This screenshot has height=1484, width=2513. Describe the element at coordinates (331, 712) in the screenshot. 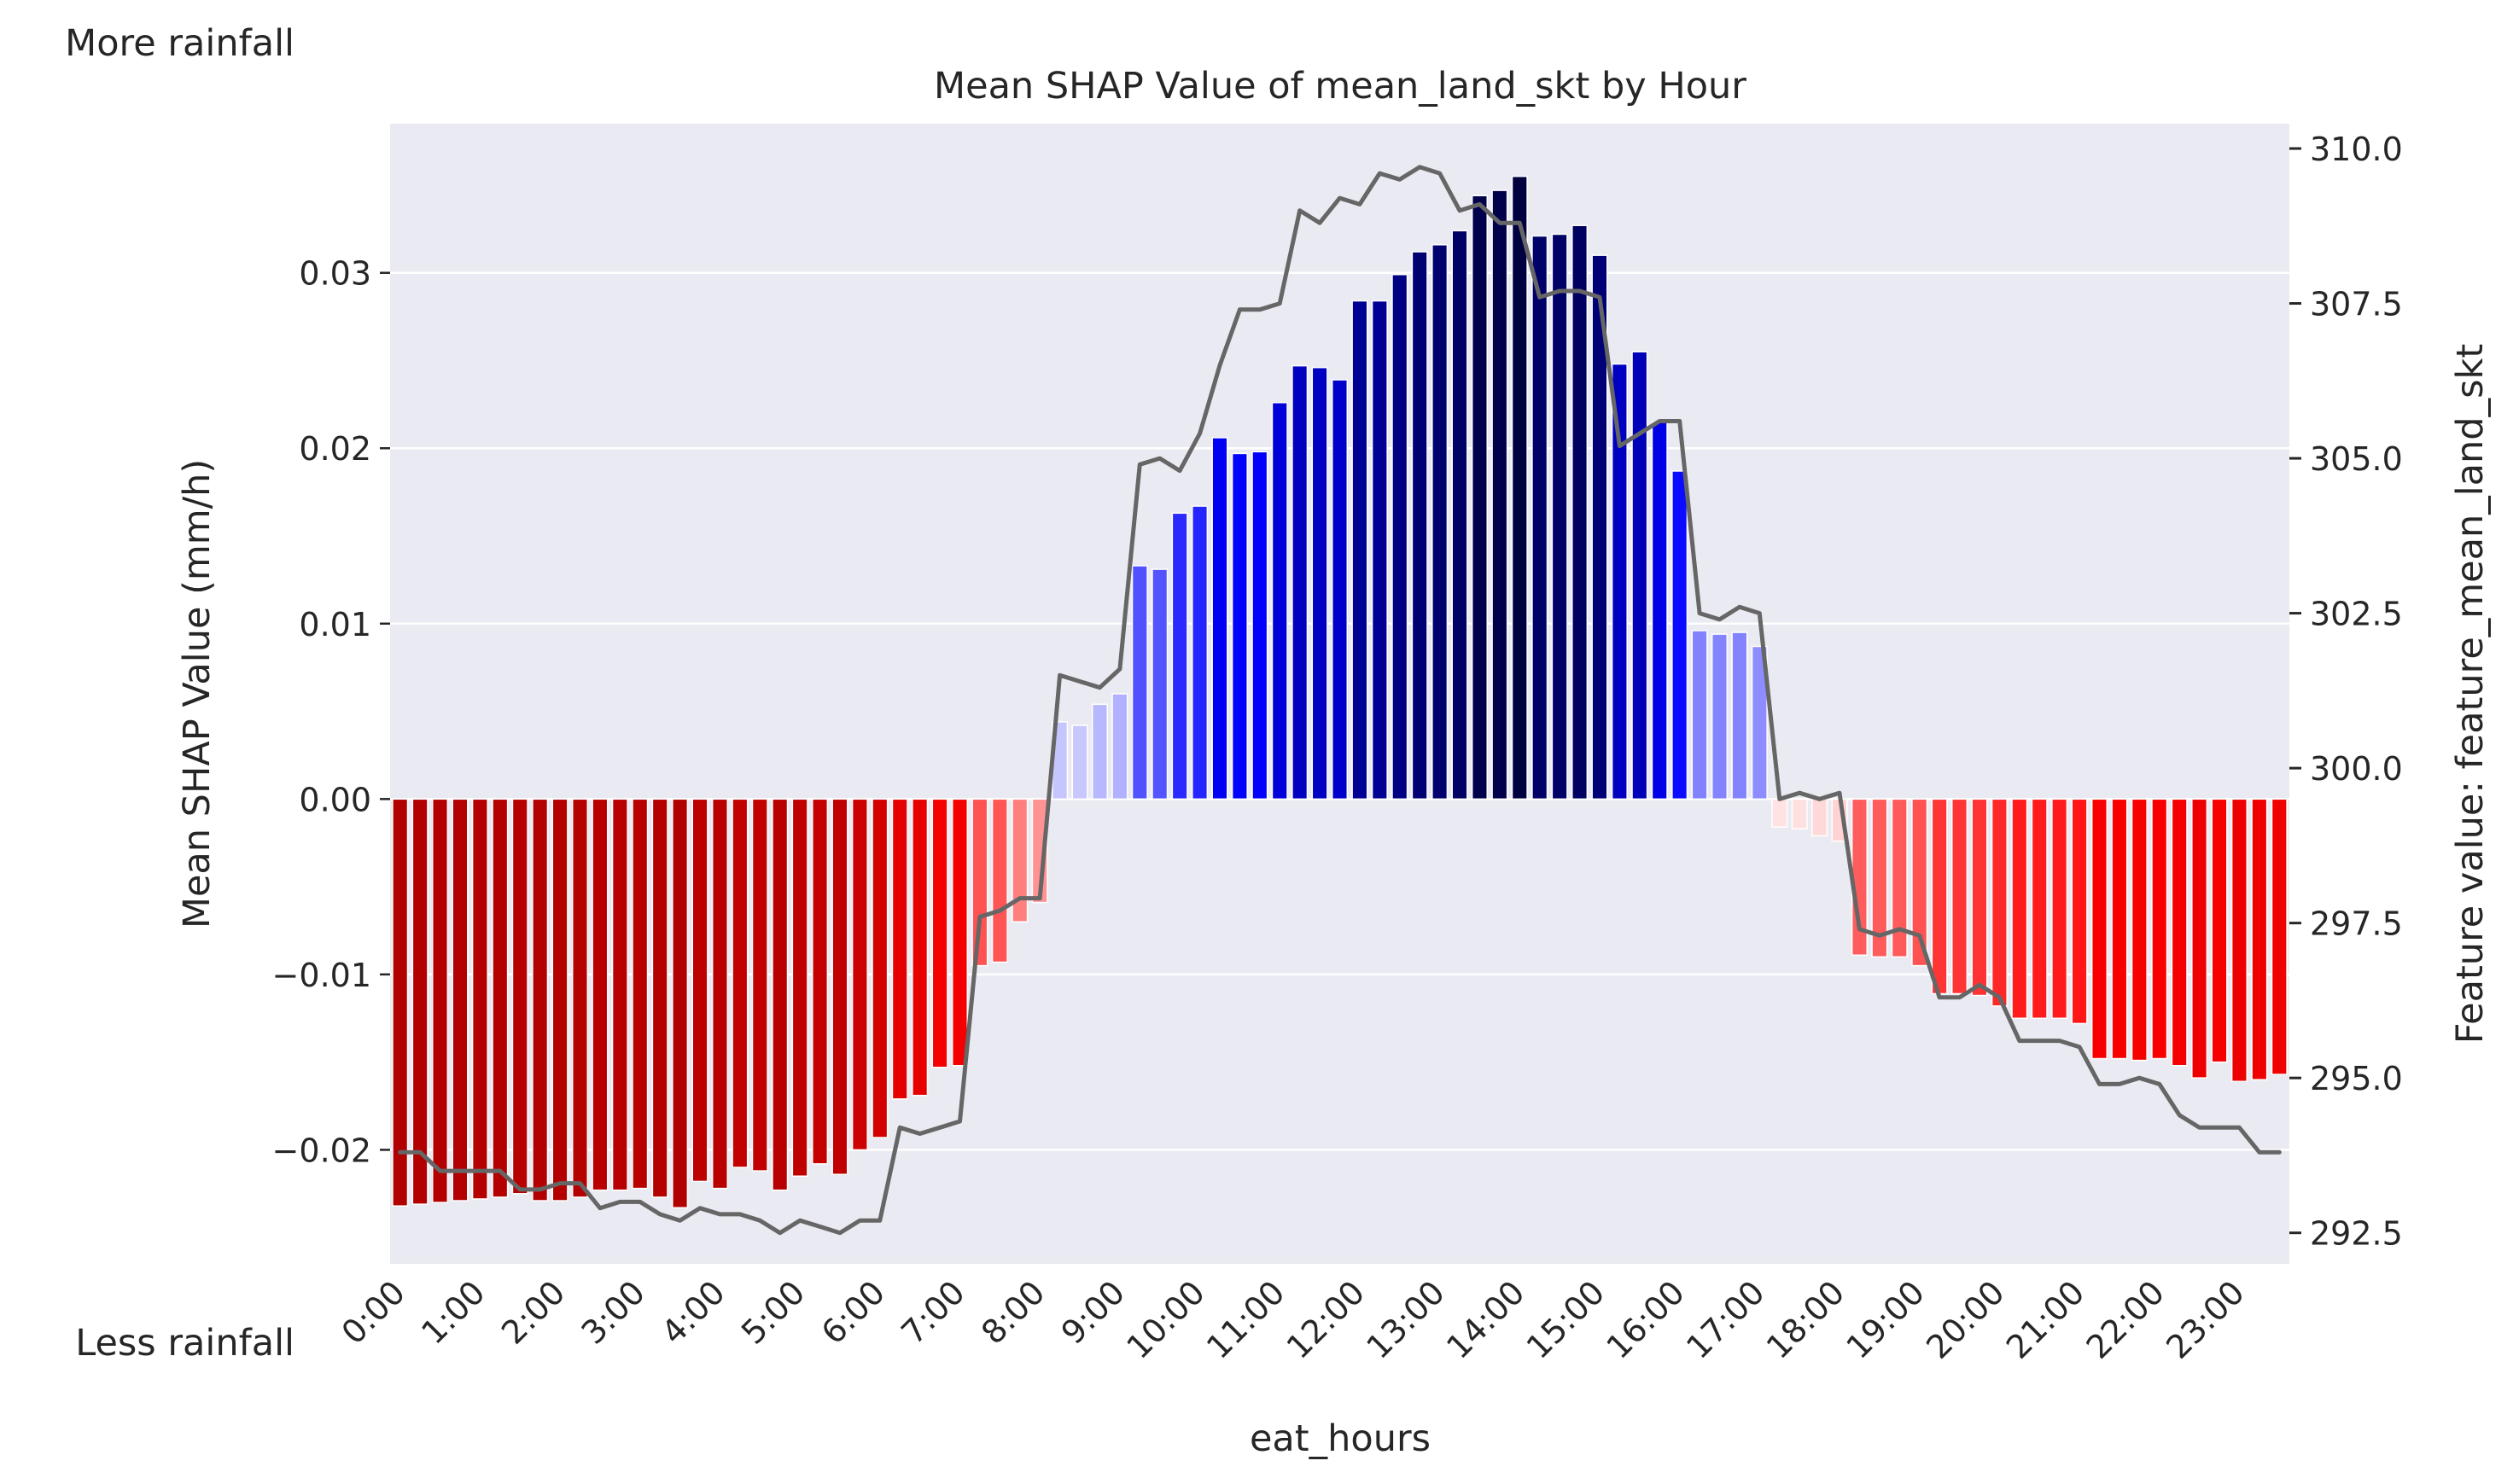

I see `left-axis-ticks: −0.02 −0.01 0.00 0.01 0.02 0.03` at that location.